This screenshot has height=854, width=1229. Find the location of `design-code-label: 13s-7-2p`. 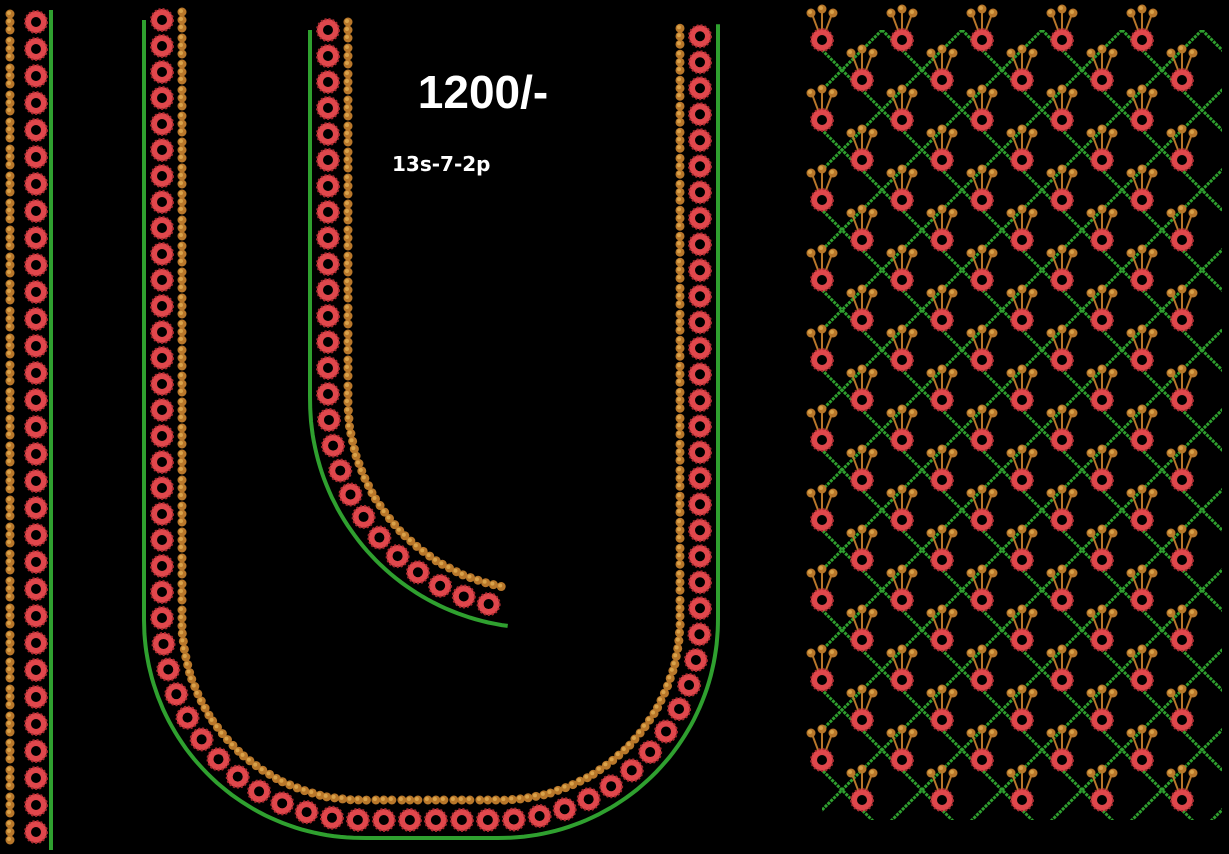

design-code-label: 13s-7-2p is located at coordinates (441, 164).